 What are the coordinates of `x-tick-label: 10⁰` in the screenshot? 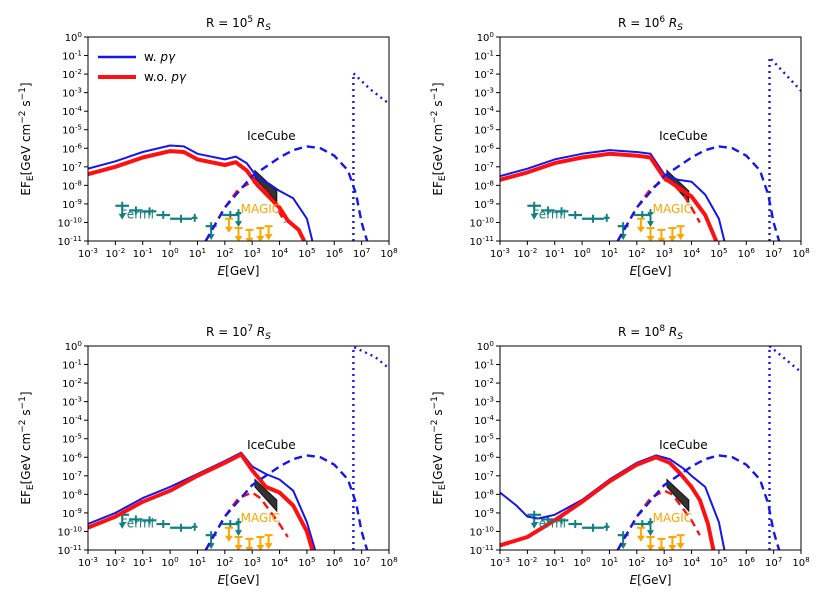 It's located at (582, 253).